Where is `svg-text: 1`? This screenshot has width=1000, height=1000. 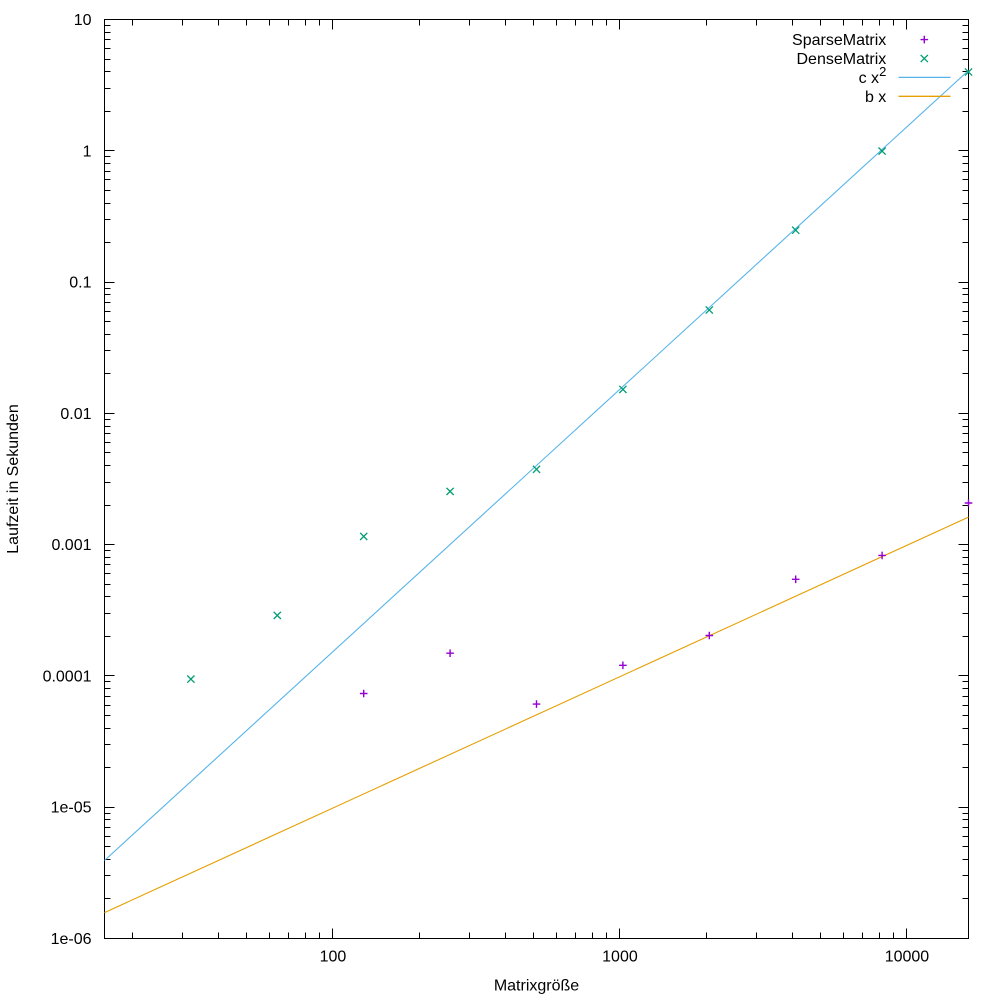
svg-text: 1 is located at coordinates (87, 151).